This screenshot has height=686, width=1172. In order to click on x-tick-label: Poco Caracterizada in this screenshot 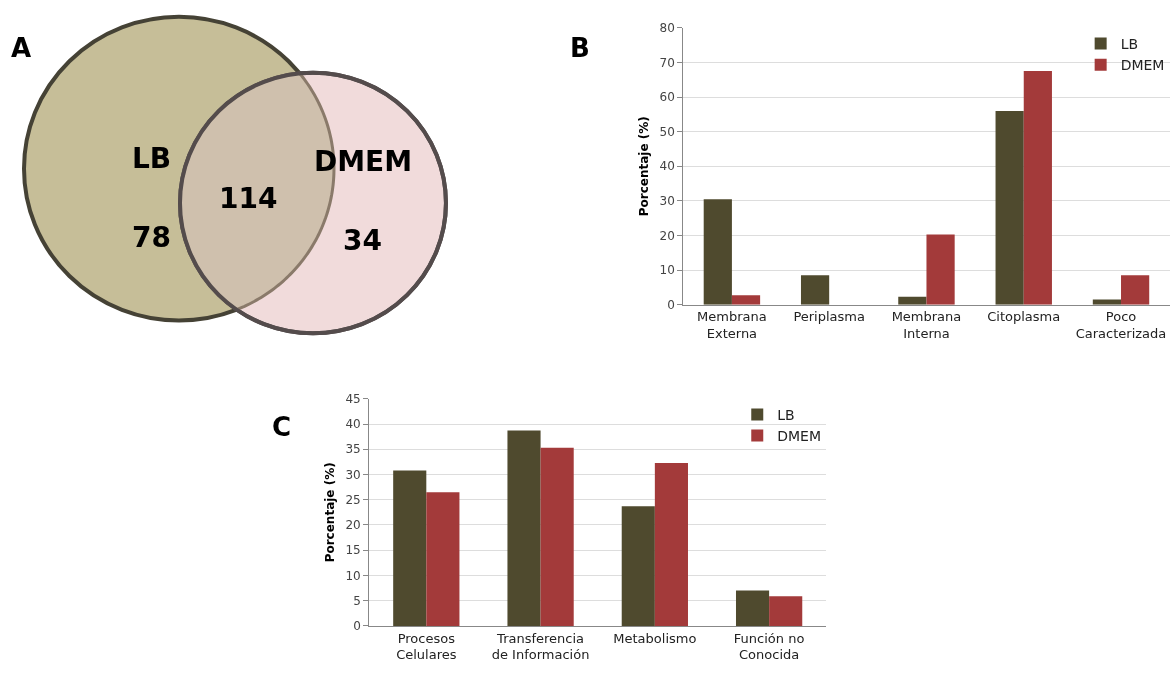, I will do `click(1121, 325)`.